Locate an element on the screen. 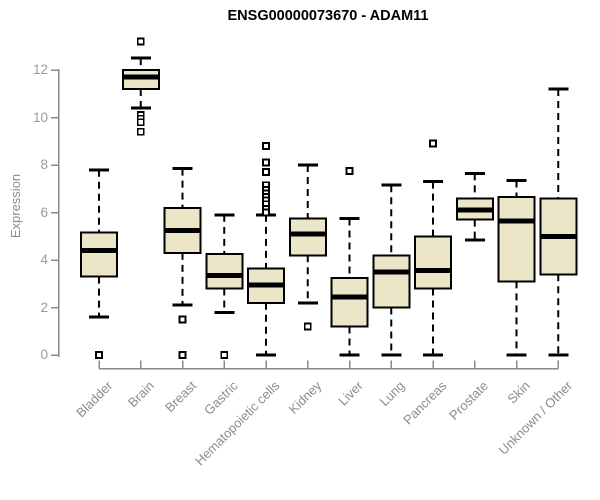 The image size is (600, 500). boxplot-pancreas is located at coordinates (433, 248).